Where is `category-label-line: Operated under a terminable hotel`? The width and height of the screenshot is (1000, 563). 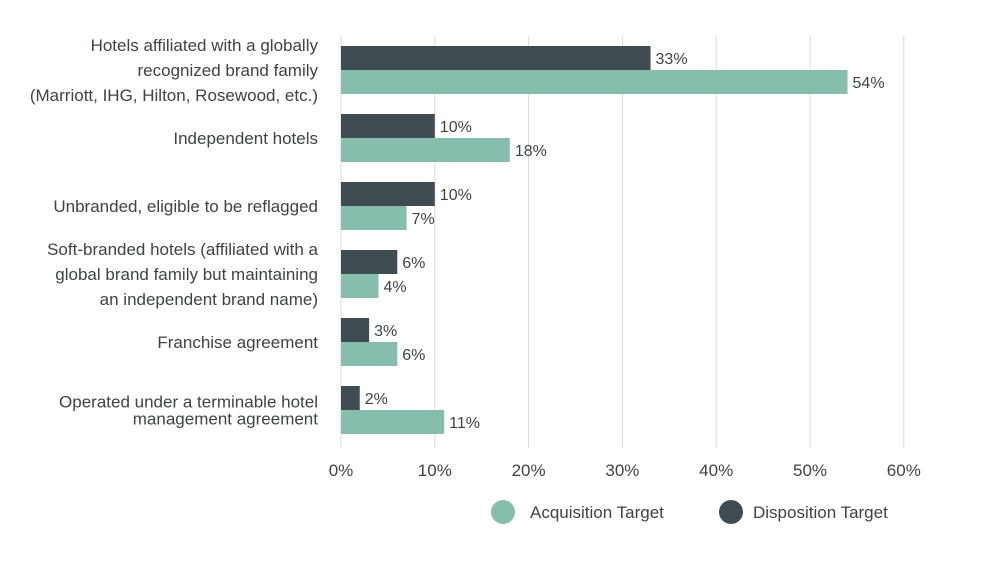 category-label-line: Operated under a terminable hotel is located at coordinates (188, 402).